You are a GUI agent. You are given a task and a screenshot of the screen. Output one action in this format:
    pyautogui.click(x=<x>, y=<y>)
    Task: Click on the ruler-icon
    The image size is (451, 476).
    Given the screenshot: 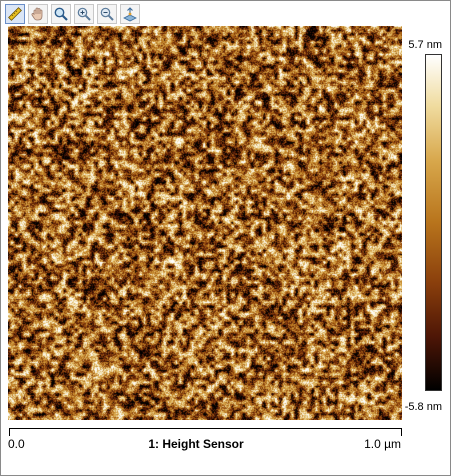 What is the action you would take?
    pyautogui.click(x=15, y=14)
    